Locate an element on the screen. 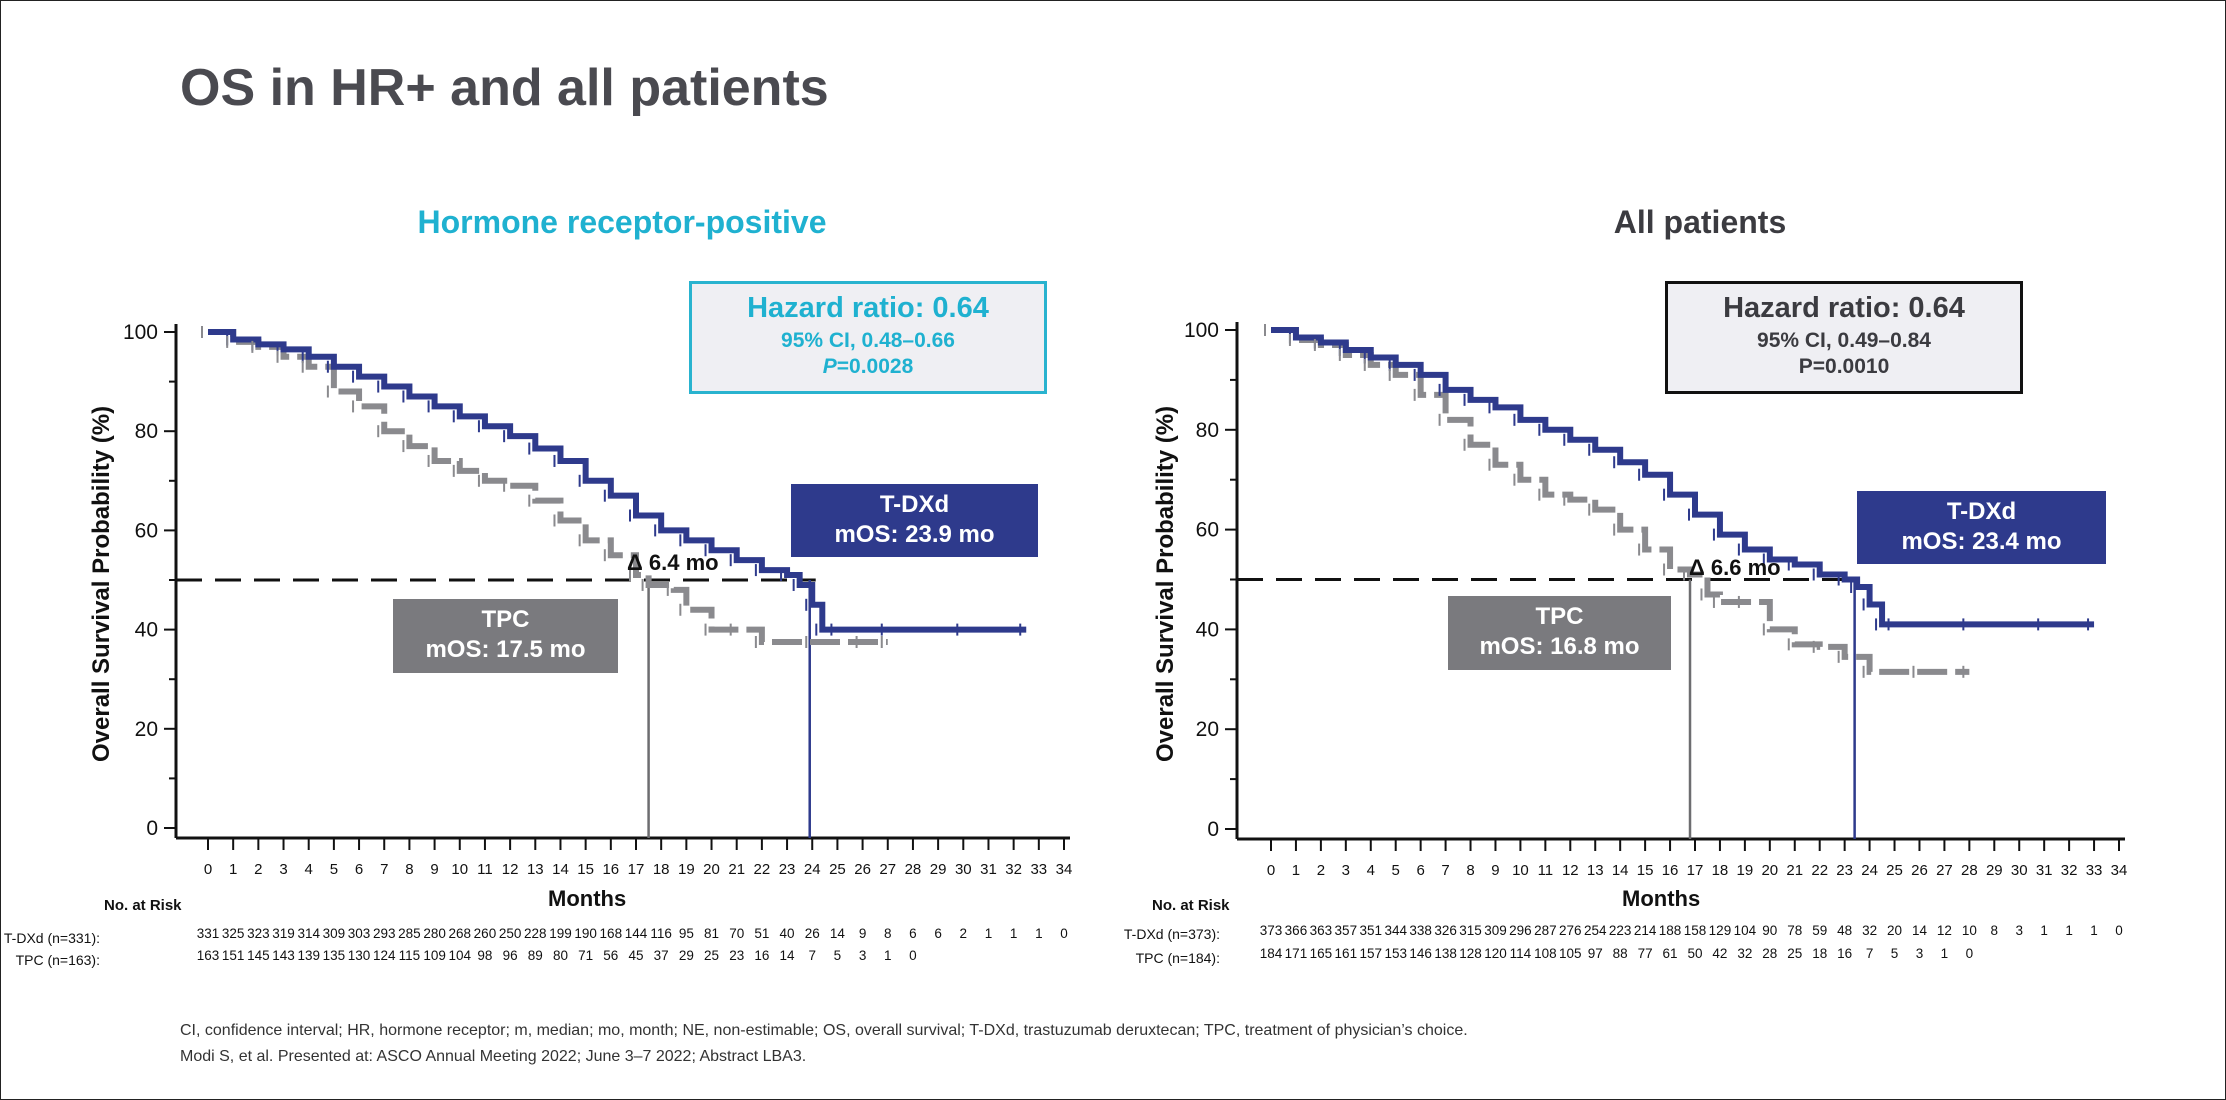 The height and width of the screenshot is (1100, 2226). p-value: =0.0010 is located at coordinates (1851, 366).